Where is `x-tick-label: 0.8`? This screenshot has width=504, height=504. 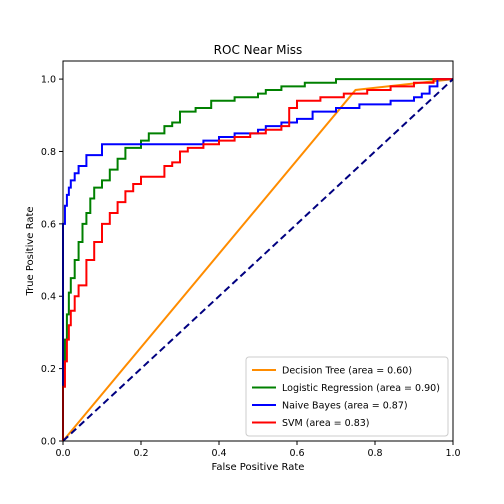
x-tick-label: 0.8 is located at coordinates (374, 453).